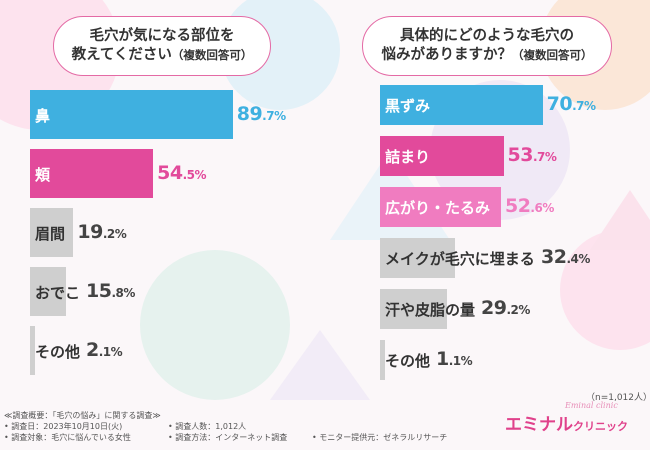  I want to click on bar-label-right-1: 詰まり, so click(408, 157).